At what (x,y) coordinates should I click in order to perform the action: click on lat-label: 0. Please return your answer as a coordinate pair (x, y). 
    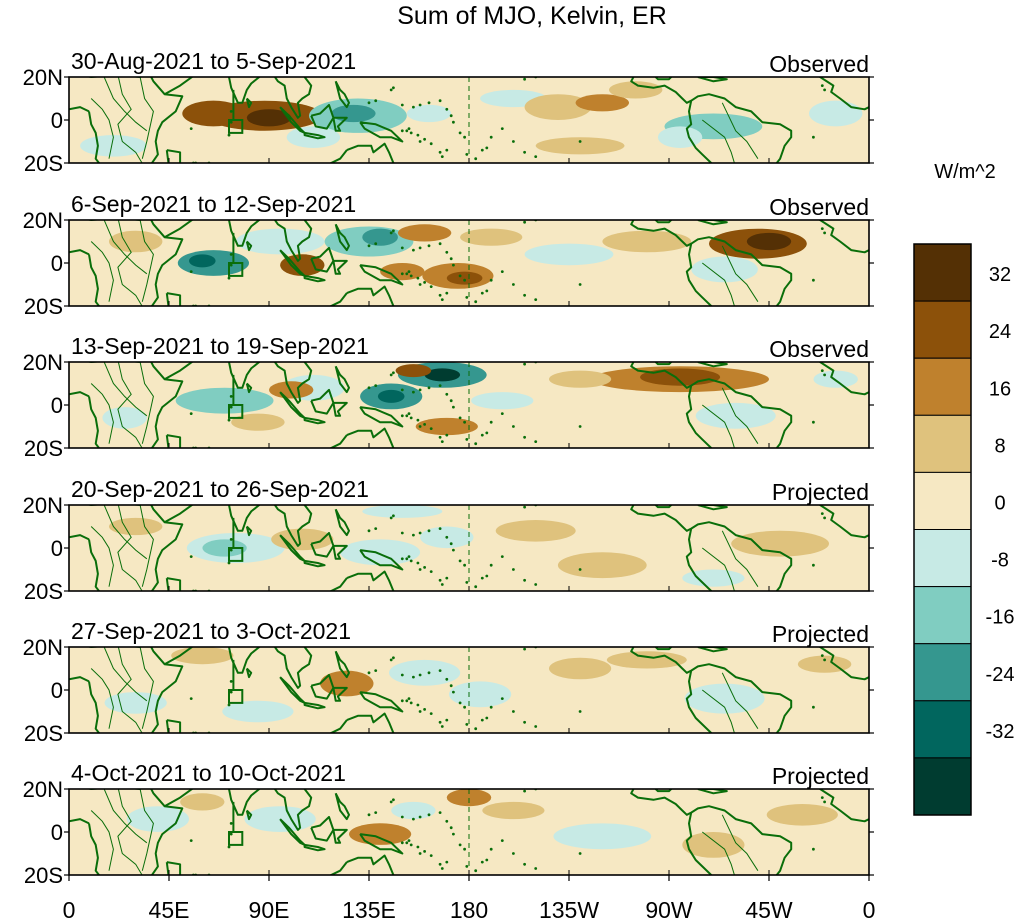
    Looking at the image, I should click on (57, 832).